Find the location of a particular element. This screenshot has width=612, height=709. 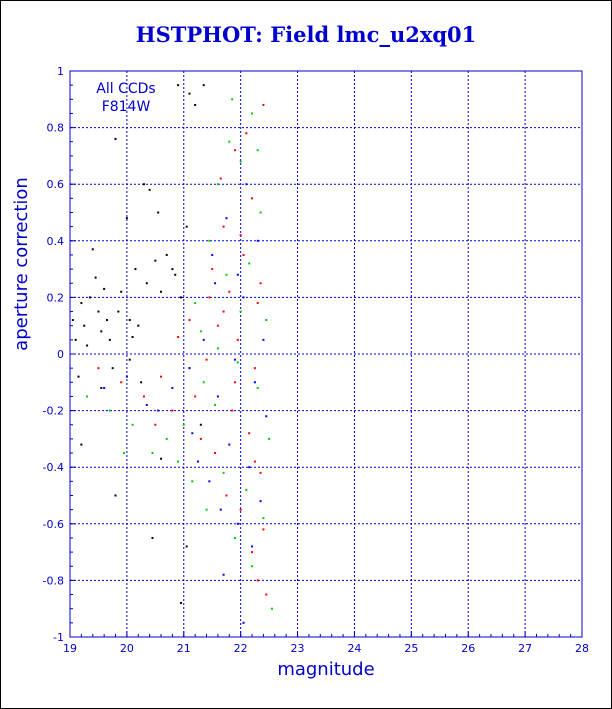

y-tick-label: -1 is located at coordinates (58, 637).